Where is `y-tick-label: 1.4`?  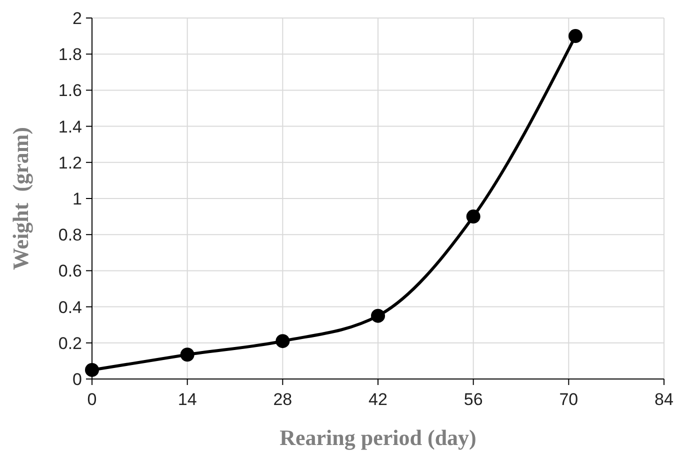 y-tick-label: 1.4 is located at coordinates (70, 126).